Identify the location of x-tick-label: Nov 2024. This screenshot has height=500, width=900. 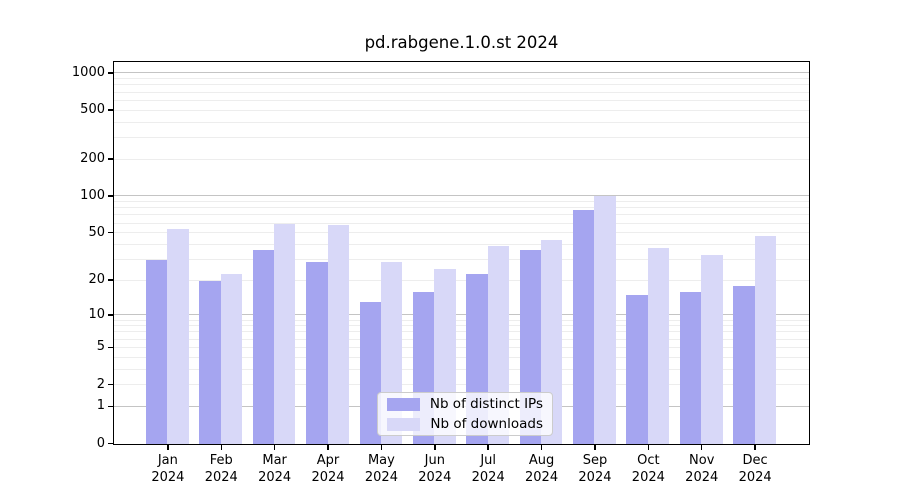
(702, 469).